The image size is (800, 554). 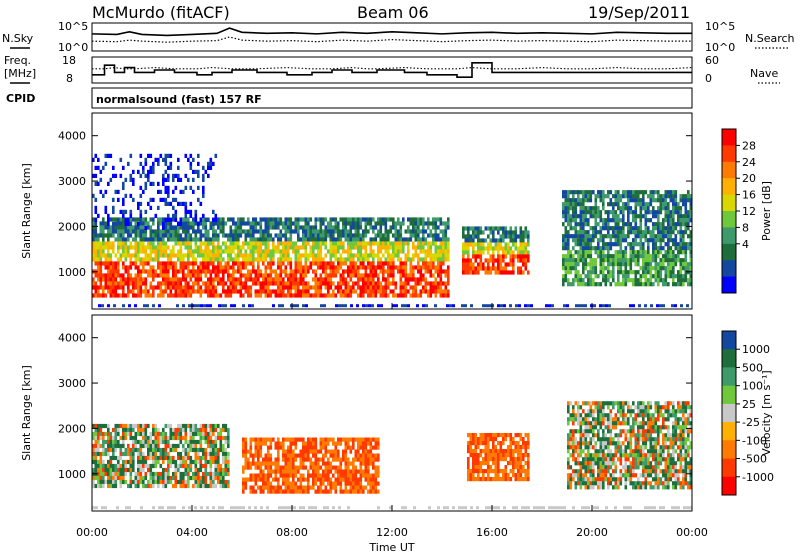 What do you see at coordinates (770, 38) in the screenshot?
I see `nsearch-label: N.Search` at bounding box center [770, 38].